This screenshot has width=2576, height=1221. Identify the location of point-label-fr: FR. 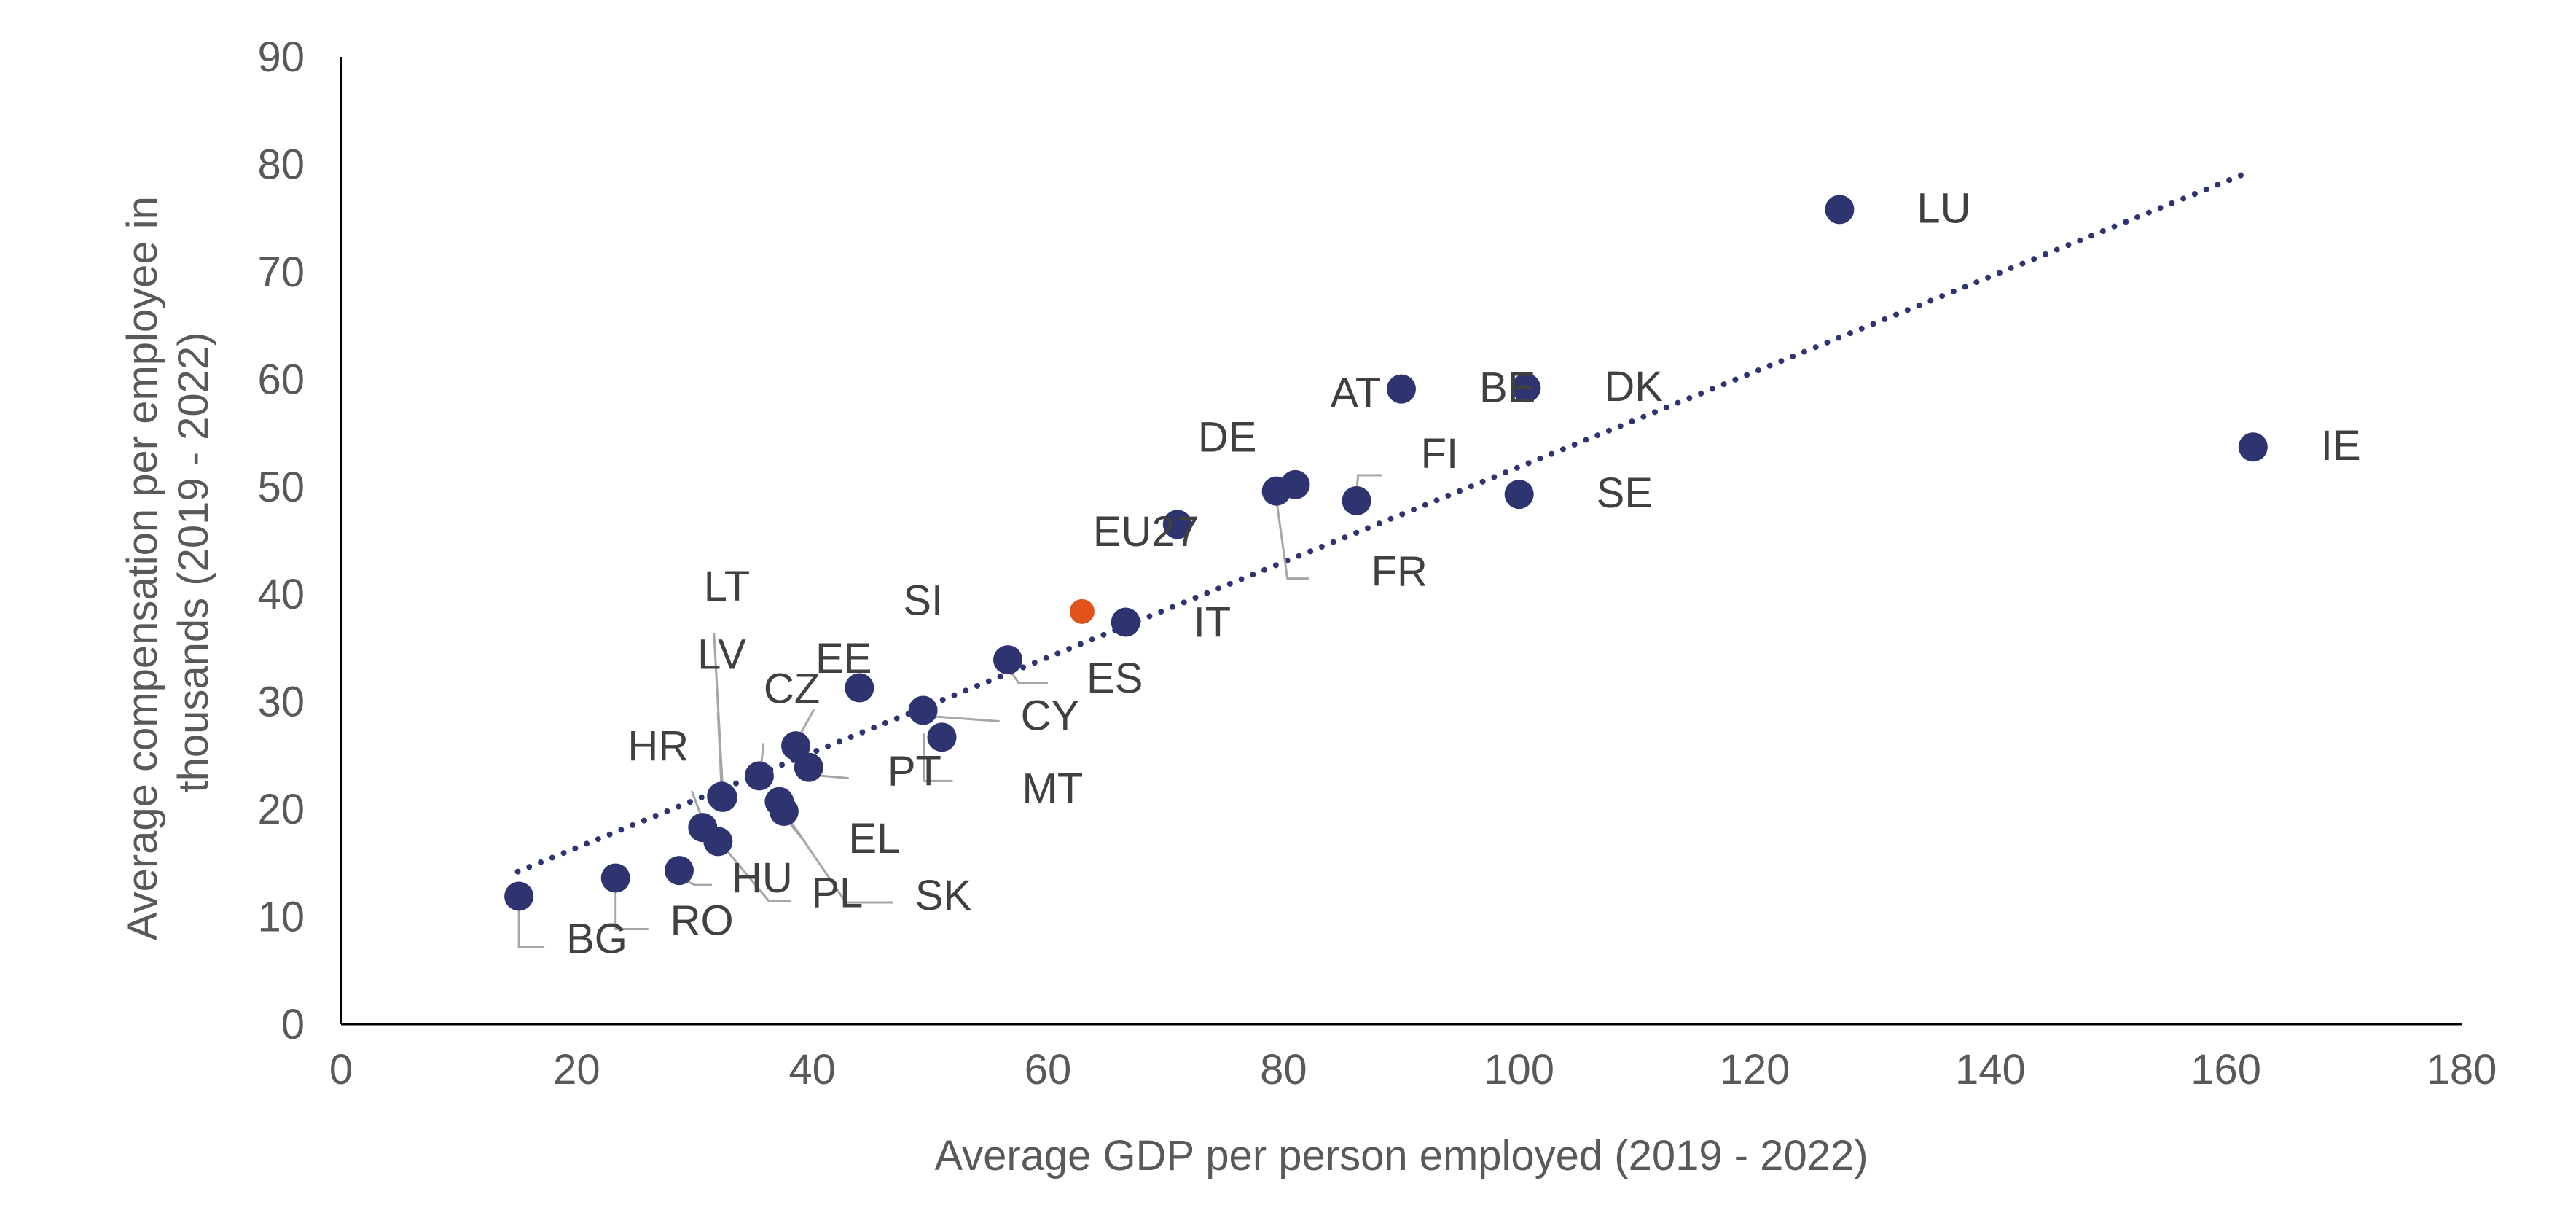
(1399, 572).